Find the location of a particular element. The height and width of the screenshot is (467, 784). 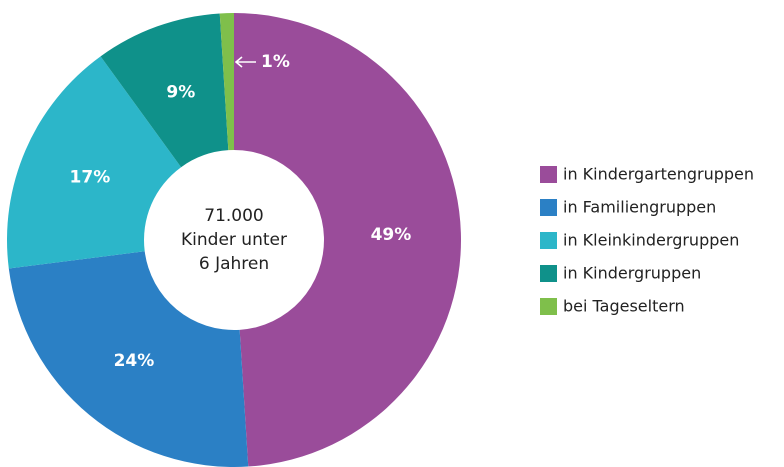

value-label: 1% is located at coordinates (275, 62).